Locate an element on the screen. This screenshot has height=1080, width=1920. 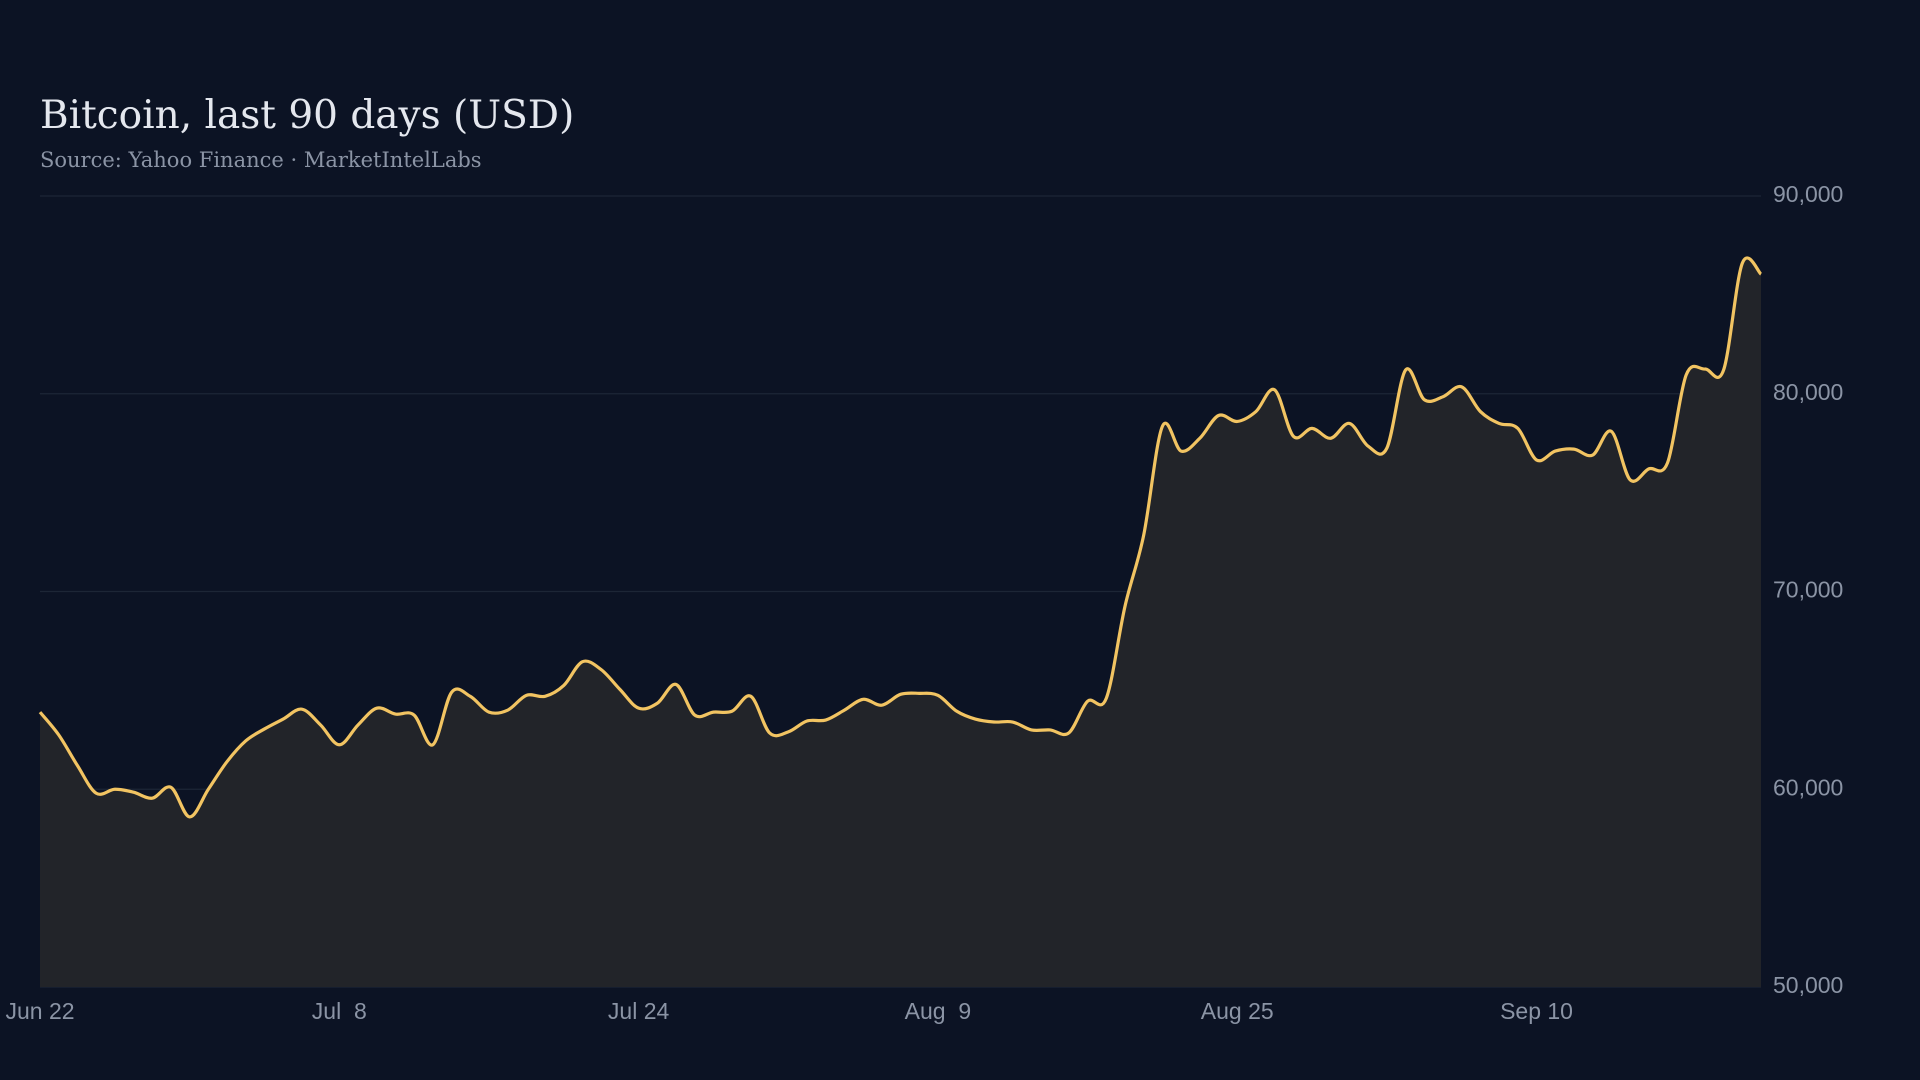
x-tick-label: Jul 8 is located at coordinates (339, 1011).